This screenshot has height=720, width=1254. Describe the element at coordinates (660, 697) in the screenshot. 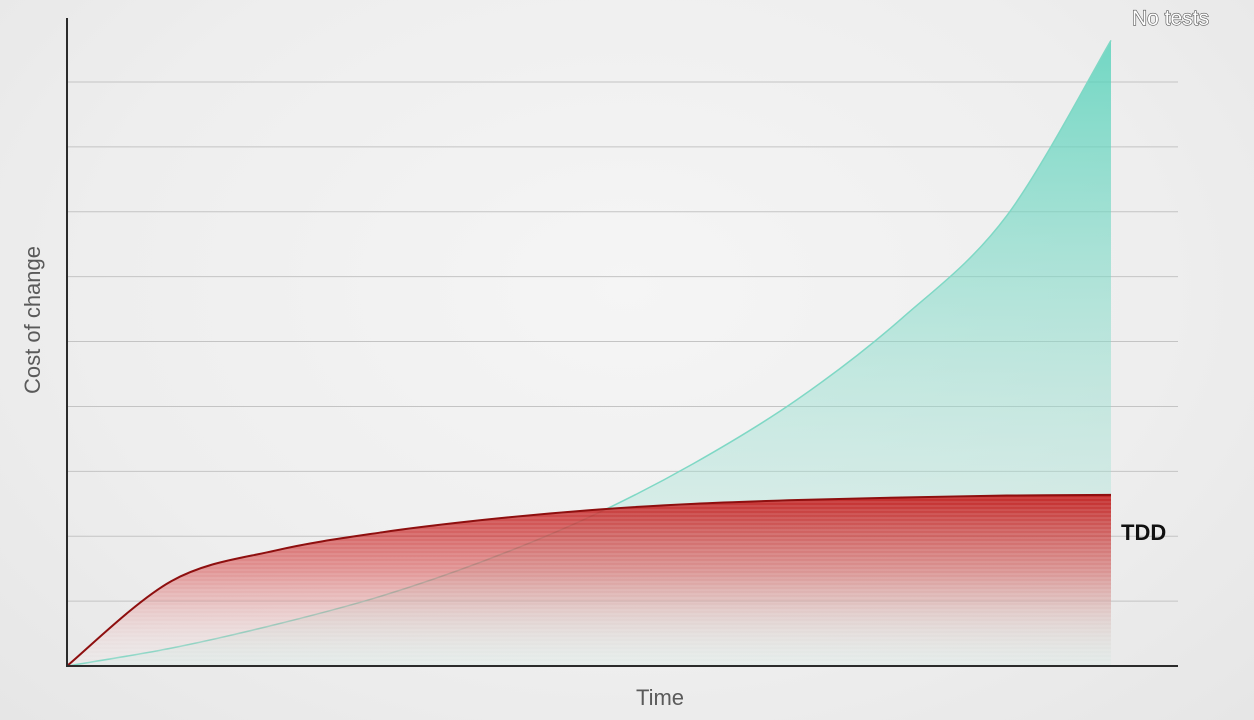

I see `x-axis-title: Time` at that location.